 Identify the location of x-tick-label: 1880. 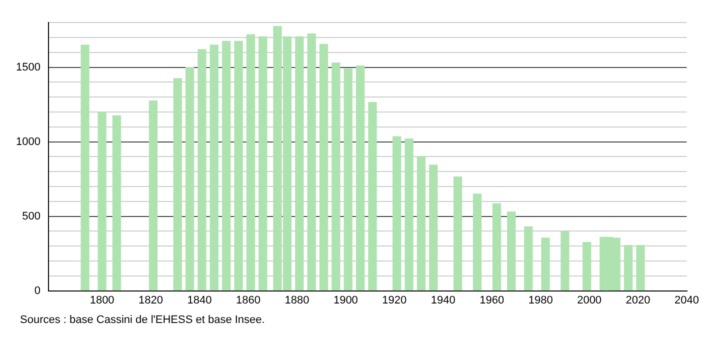
(297, 300).